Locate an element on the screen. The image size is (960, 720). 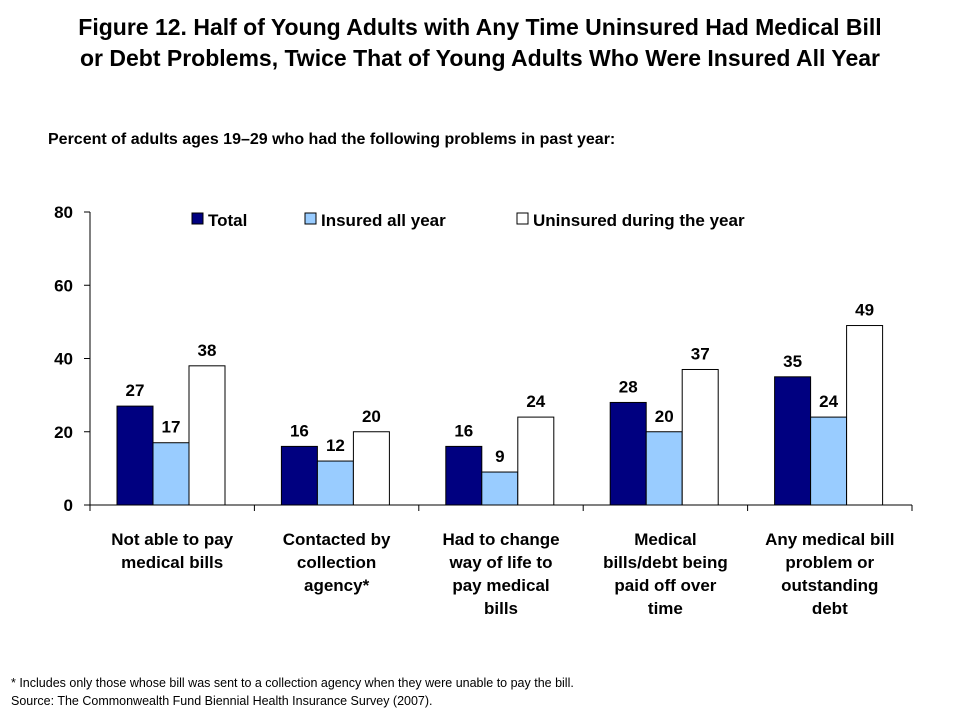
category-label-line: collection is located at coordinates (336, 562).